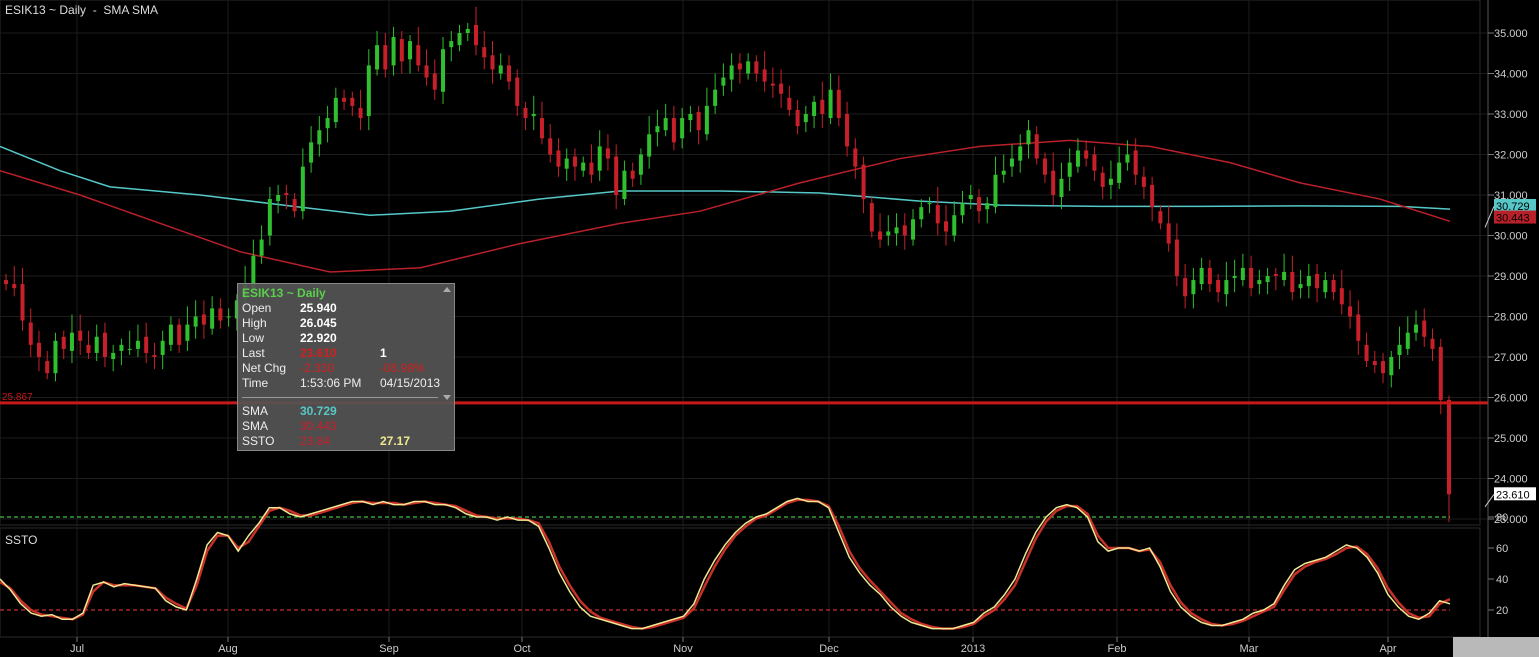  I want to click on chart-title: ESIK13 ~ Daily - SMA SMA, so click(82, 10).